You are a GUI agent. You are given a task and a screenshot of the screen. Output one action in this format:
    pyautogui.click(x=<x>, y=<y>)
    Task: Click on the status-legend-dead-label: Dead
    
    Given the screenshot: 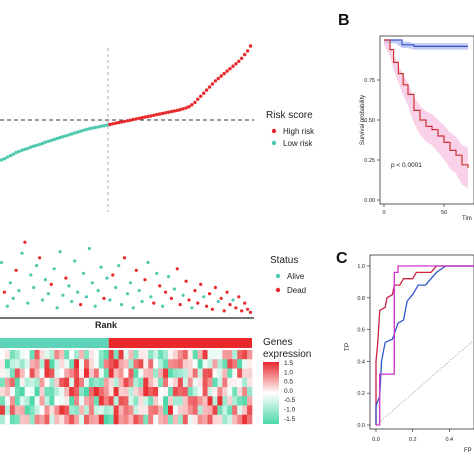 What is the action you would take?
    pyautogui.click(x=296, y=290)
    